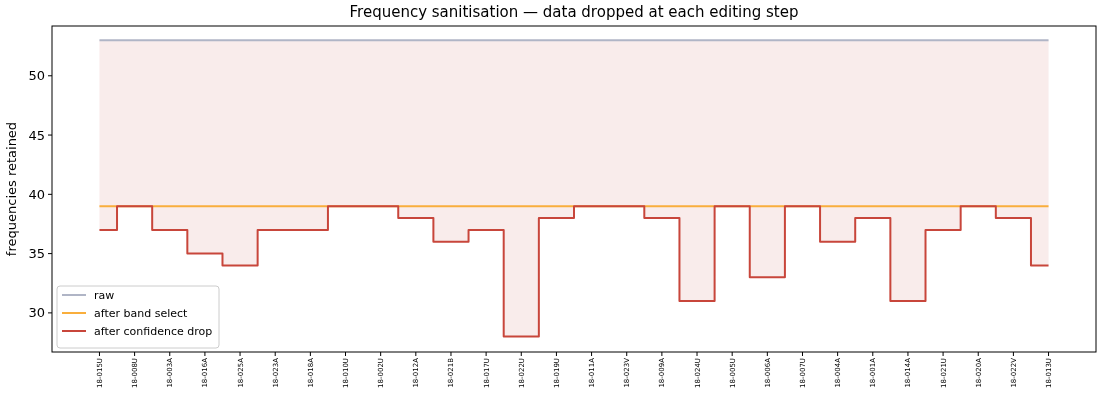 The width and height of the screenshot is (1100, 400). What do you see at coordinates (141, 313) in the screenshot?
I see `legend-label: after band select` at bounding box center [141, 313].